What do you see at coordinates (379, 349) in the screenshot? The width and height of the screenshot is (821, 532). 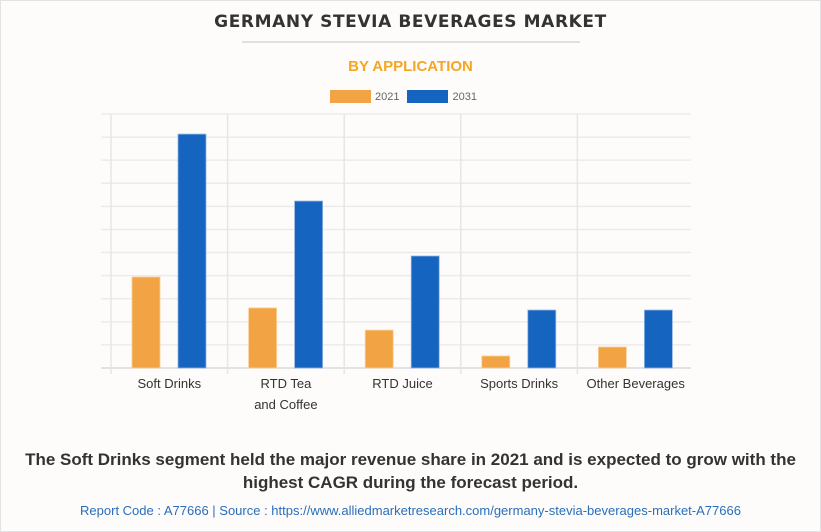 I see `bar-2021-rtd-juice` at bounding box center [379, 349].